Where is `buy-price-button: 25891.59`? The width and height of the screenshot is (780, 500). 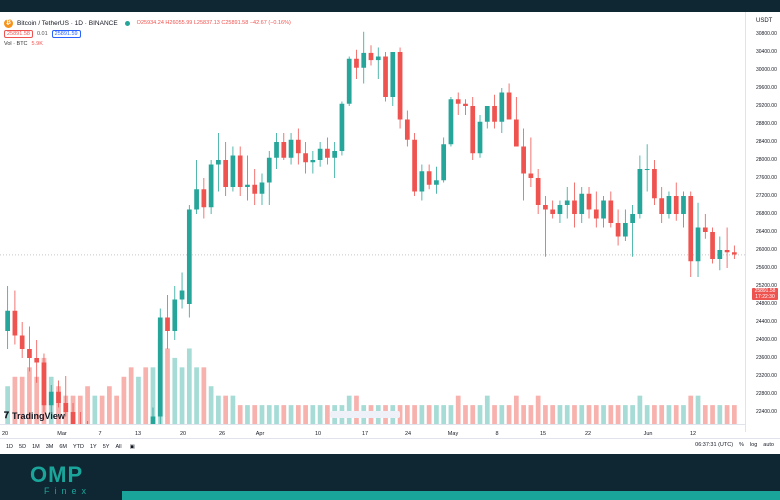 buy-price-button: 25891.59 is located at coordinates (66, 34).